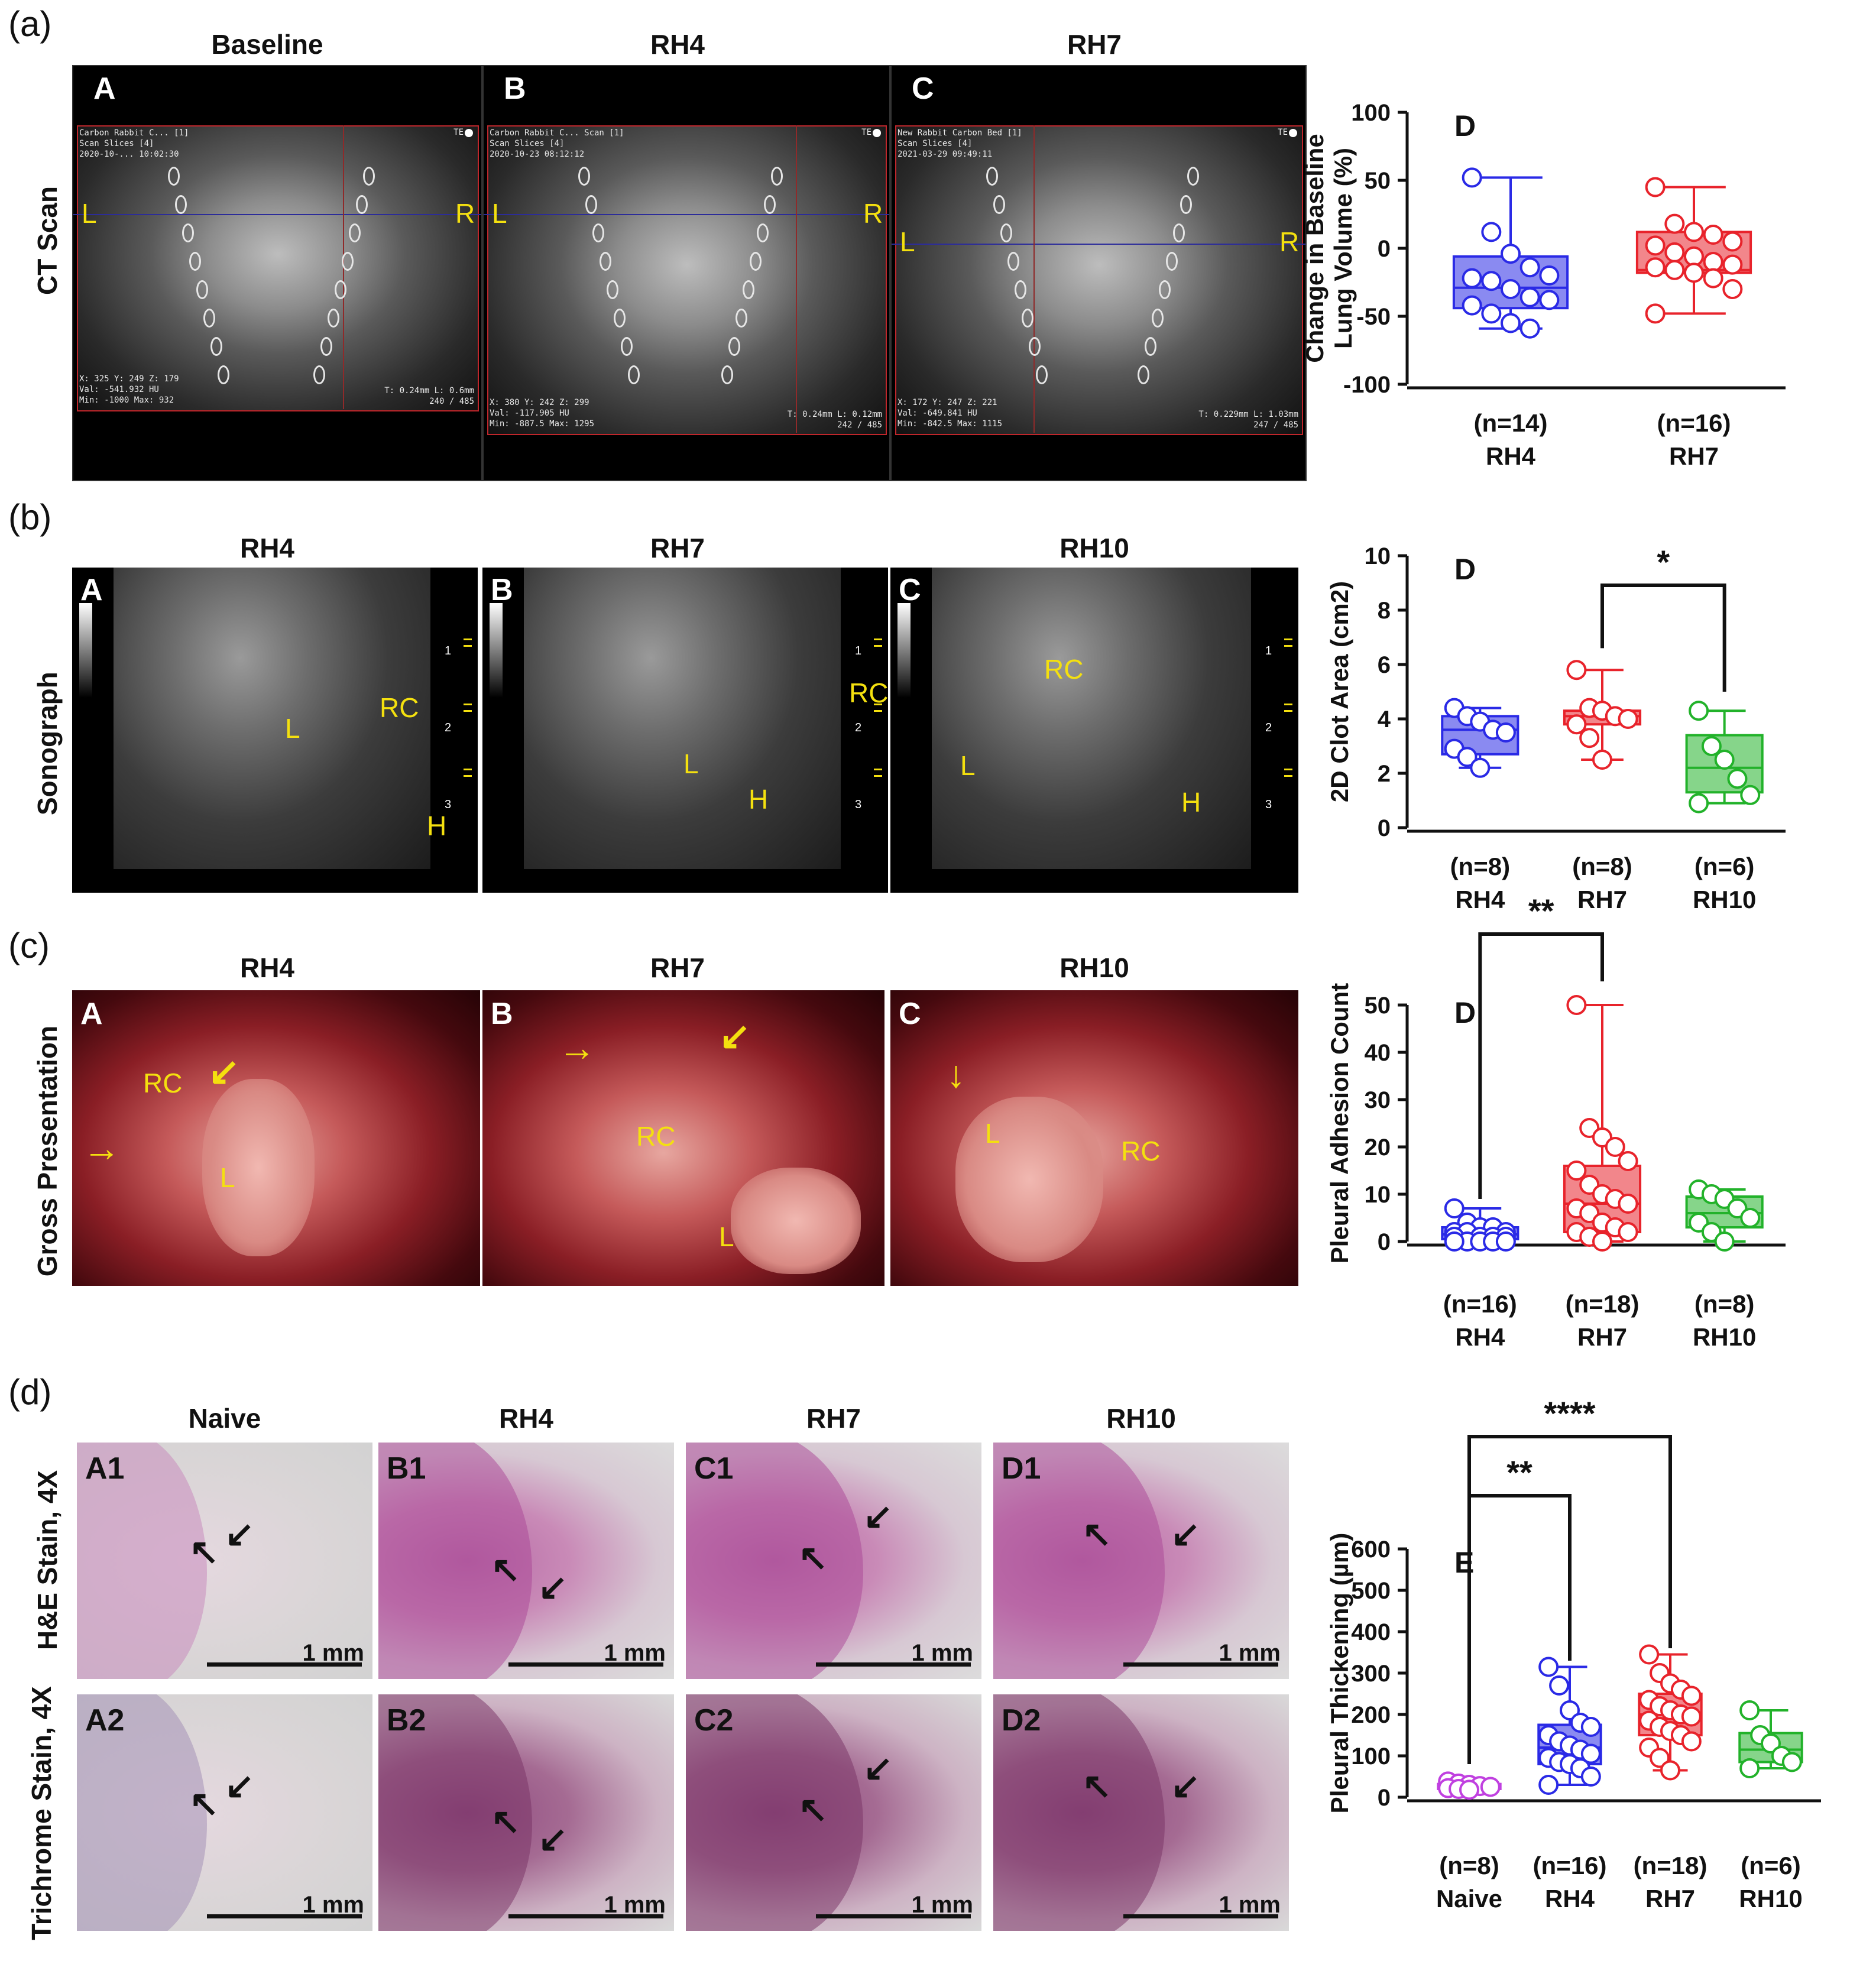 This screenshot has width=1876, height=1974. What do you see at coordinates (1339, 1673) in the screenshot?
I see `y-axis-label: Pleural Thickening (µm)` at bounding box center [1339, 1673].